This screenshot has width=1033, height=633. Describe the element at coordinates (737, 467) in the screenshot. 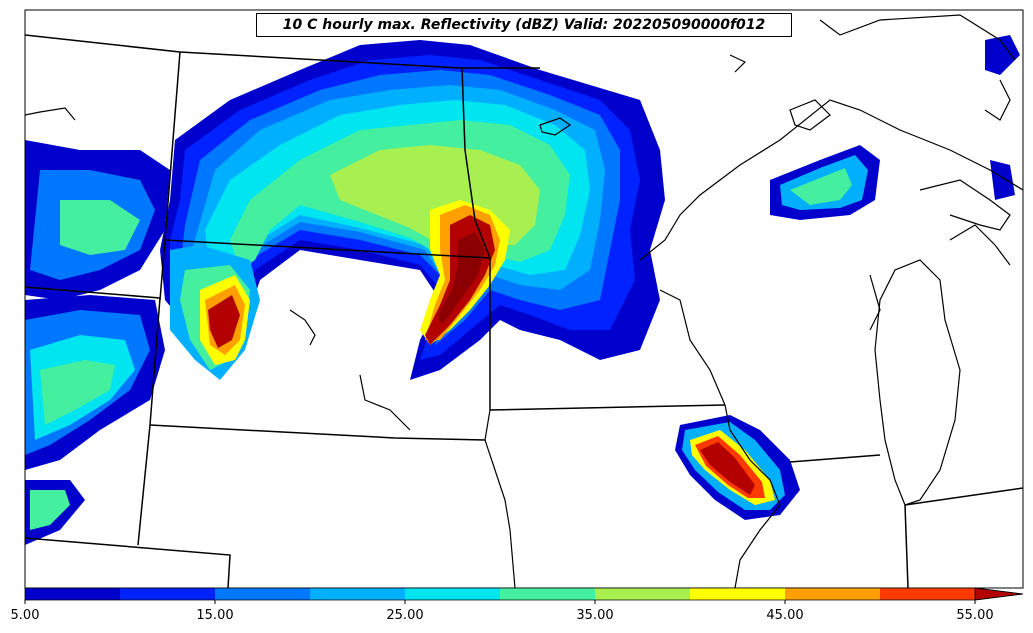

I see `echo-region-iowa` at that location.